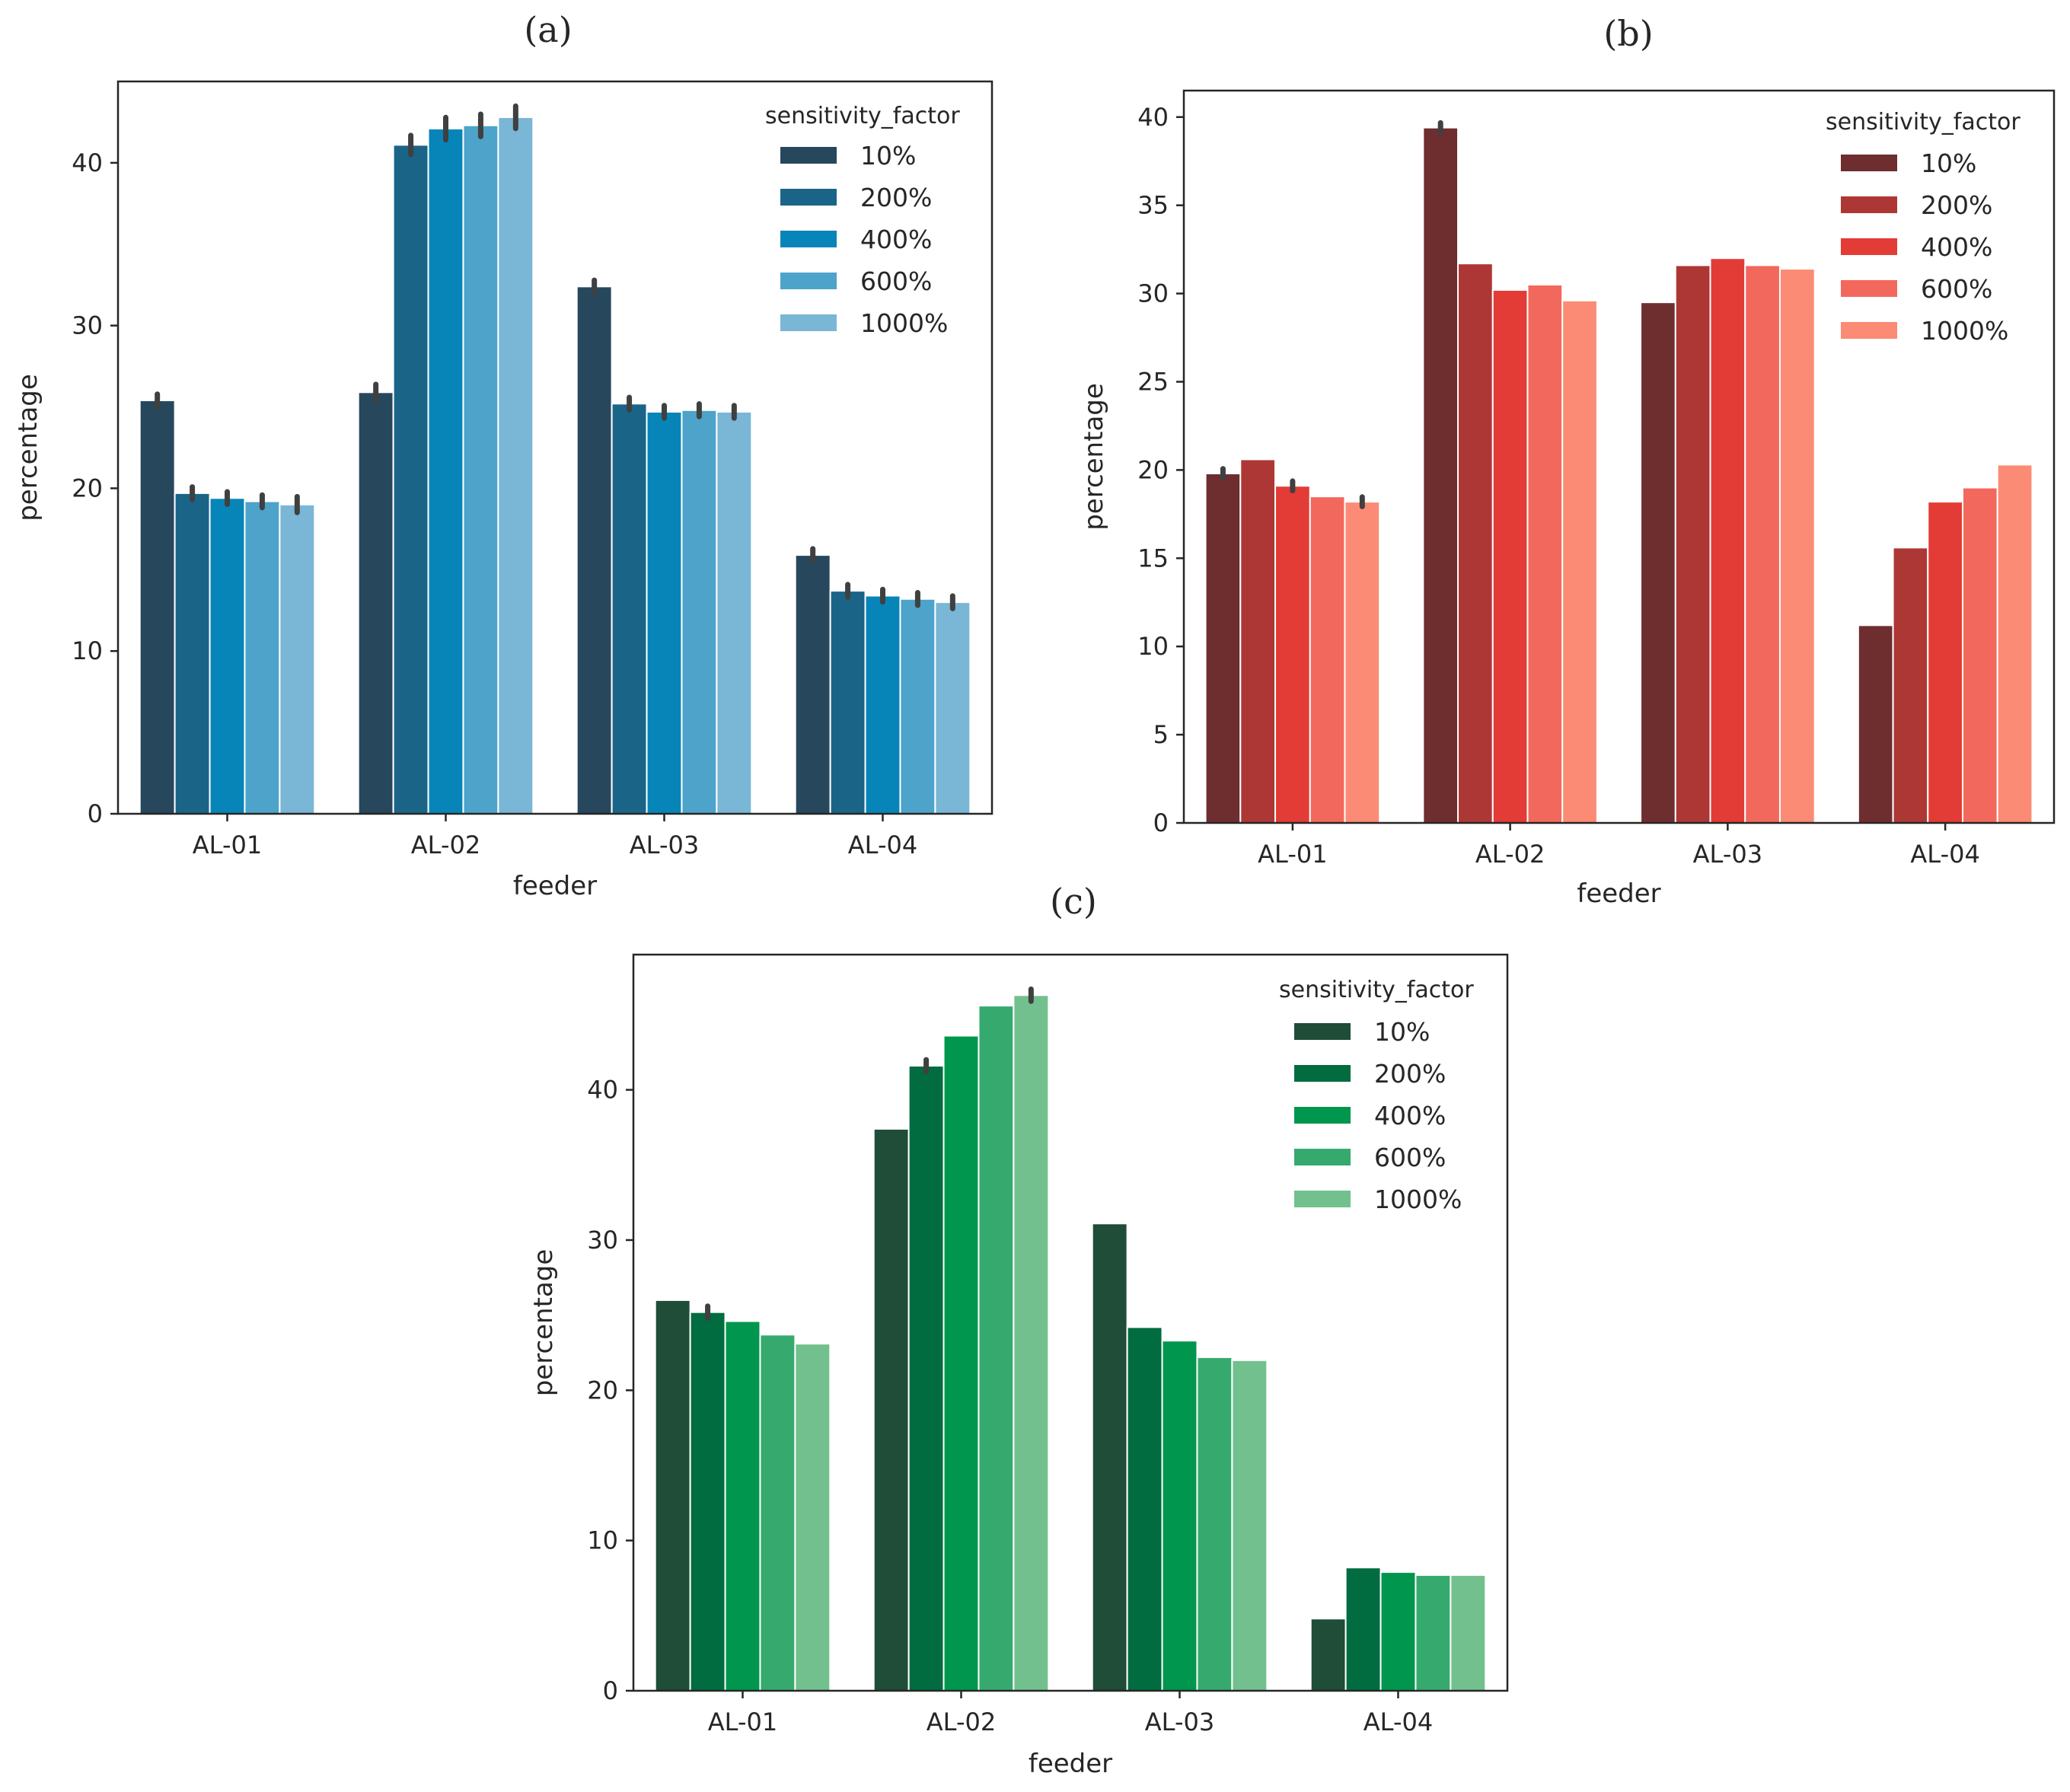 The image size is (2070, 1792). What do you see at coordinates (594, 550) in the screenshot?
I see `bar-al-03-10pct` at bounding box center [594, 550].